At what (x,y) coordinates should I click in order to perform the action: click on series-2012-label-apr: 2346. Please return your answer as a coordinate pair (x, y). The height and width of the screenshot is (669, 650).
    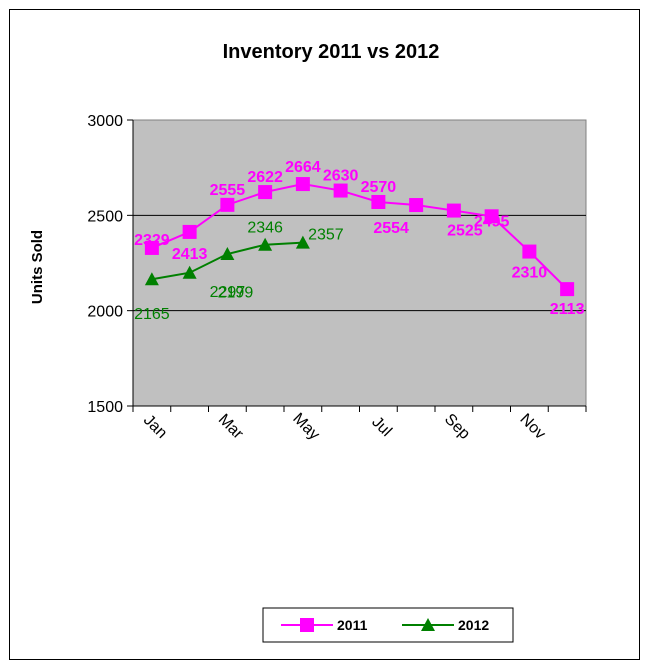
    Looking at the image, I should click on (265, 228).